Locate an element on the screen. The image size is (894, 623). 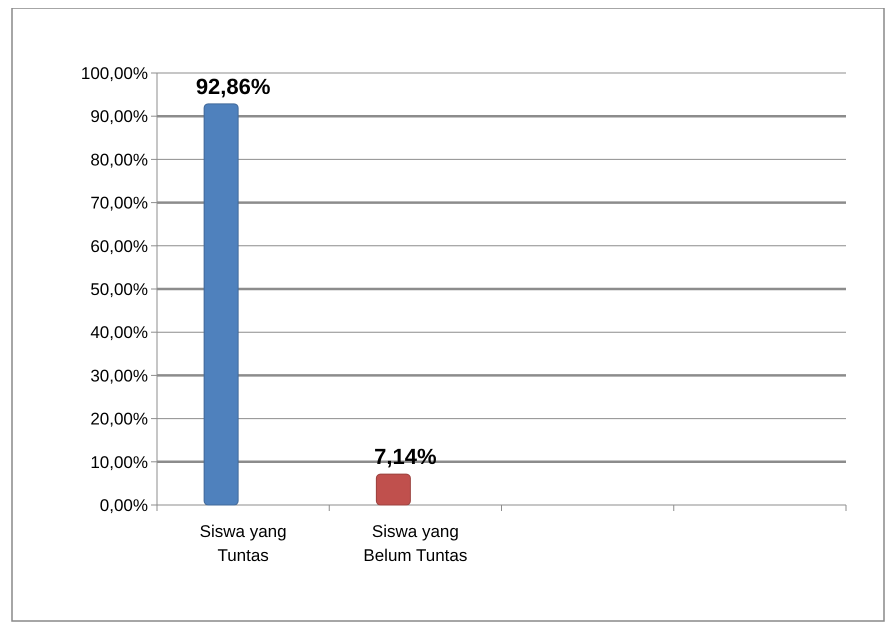
y-tick-label: 40,00% is located at coordinates (119, 332).